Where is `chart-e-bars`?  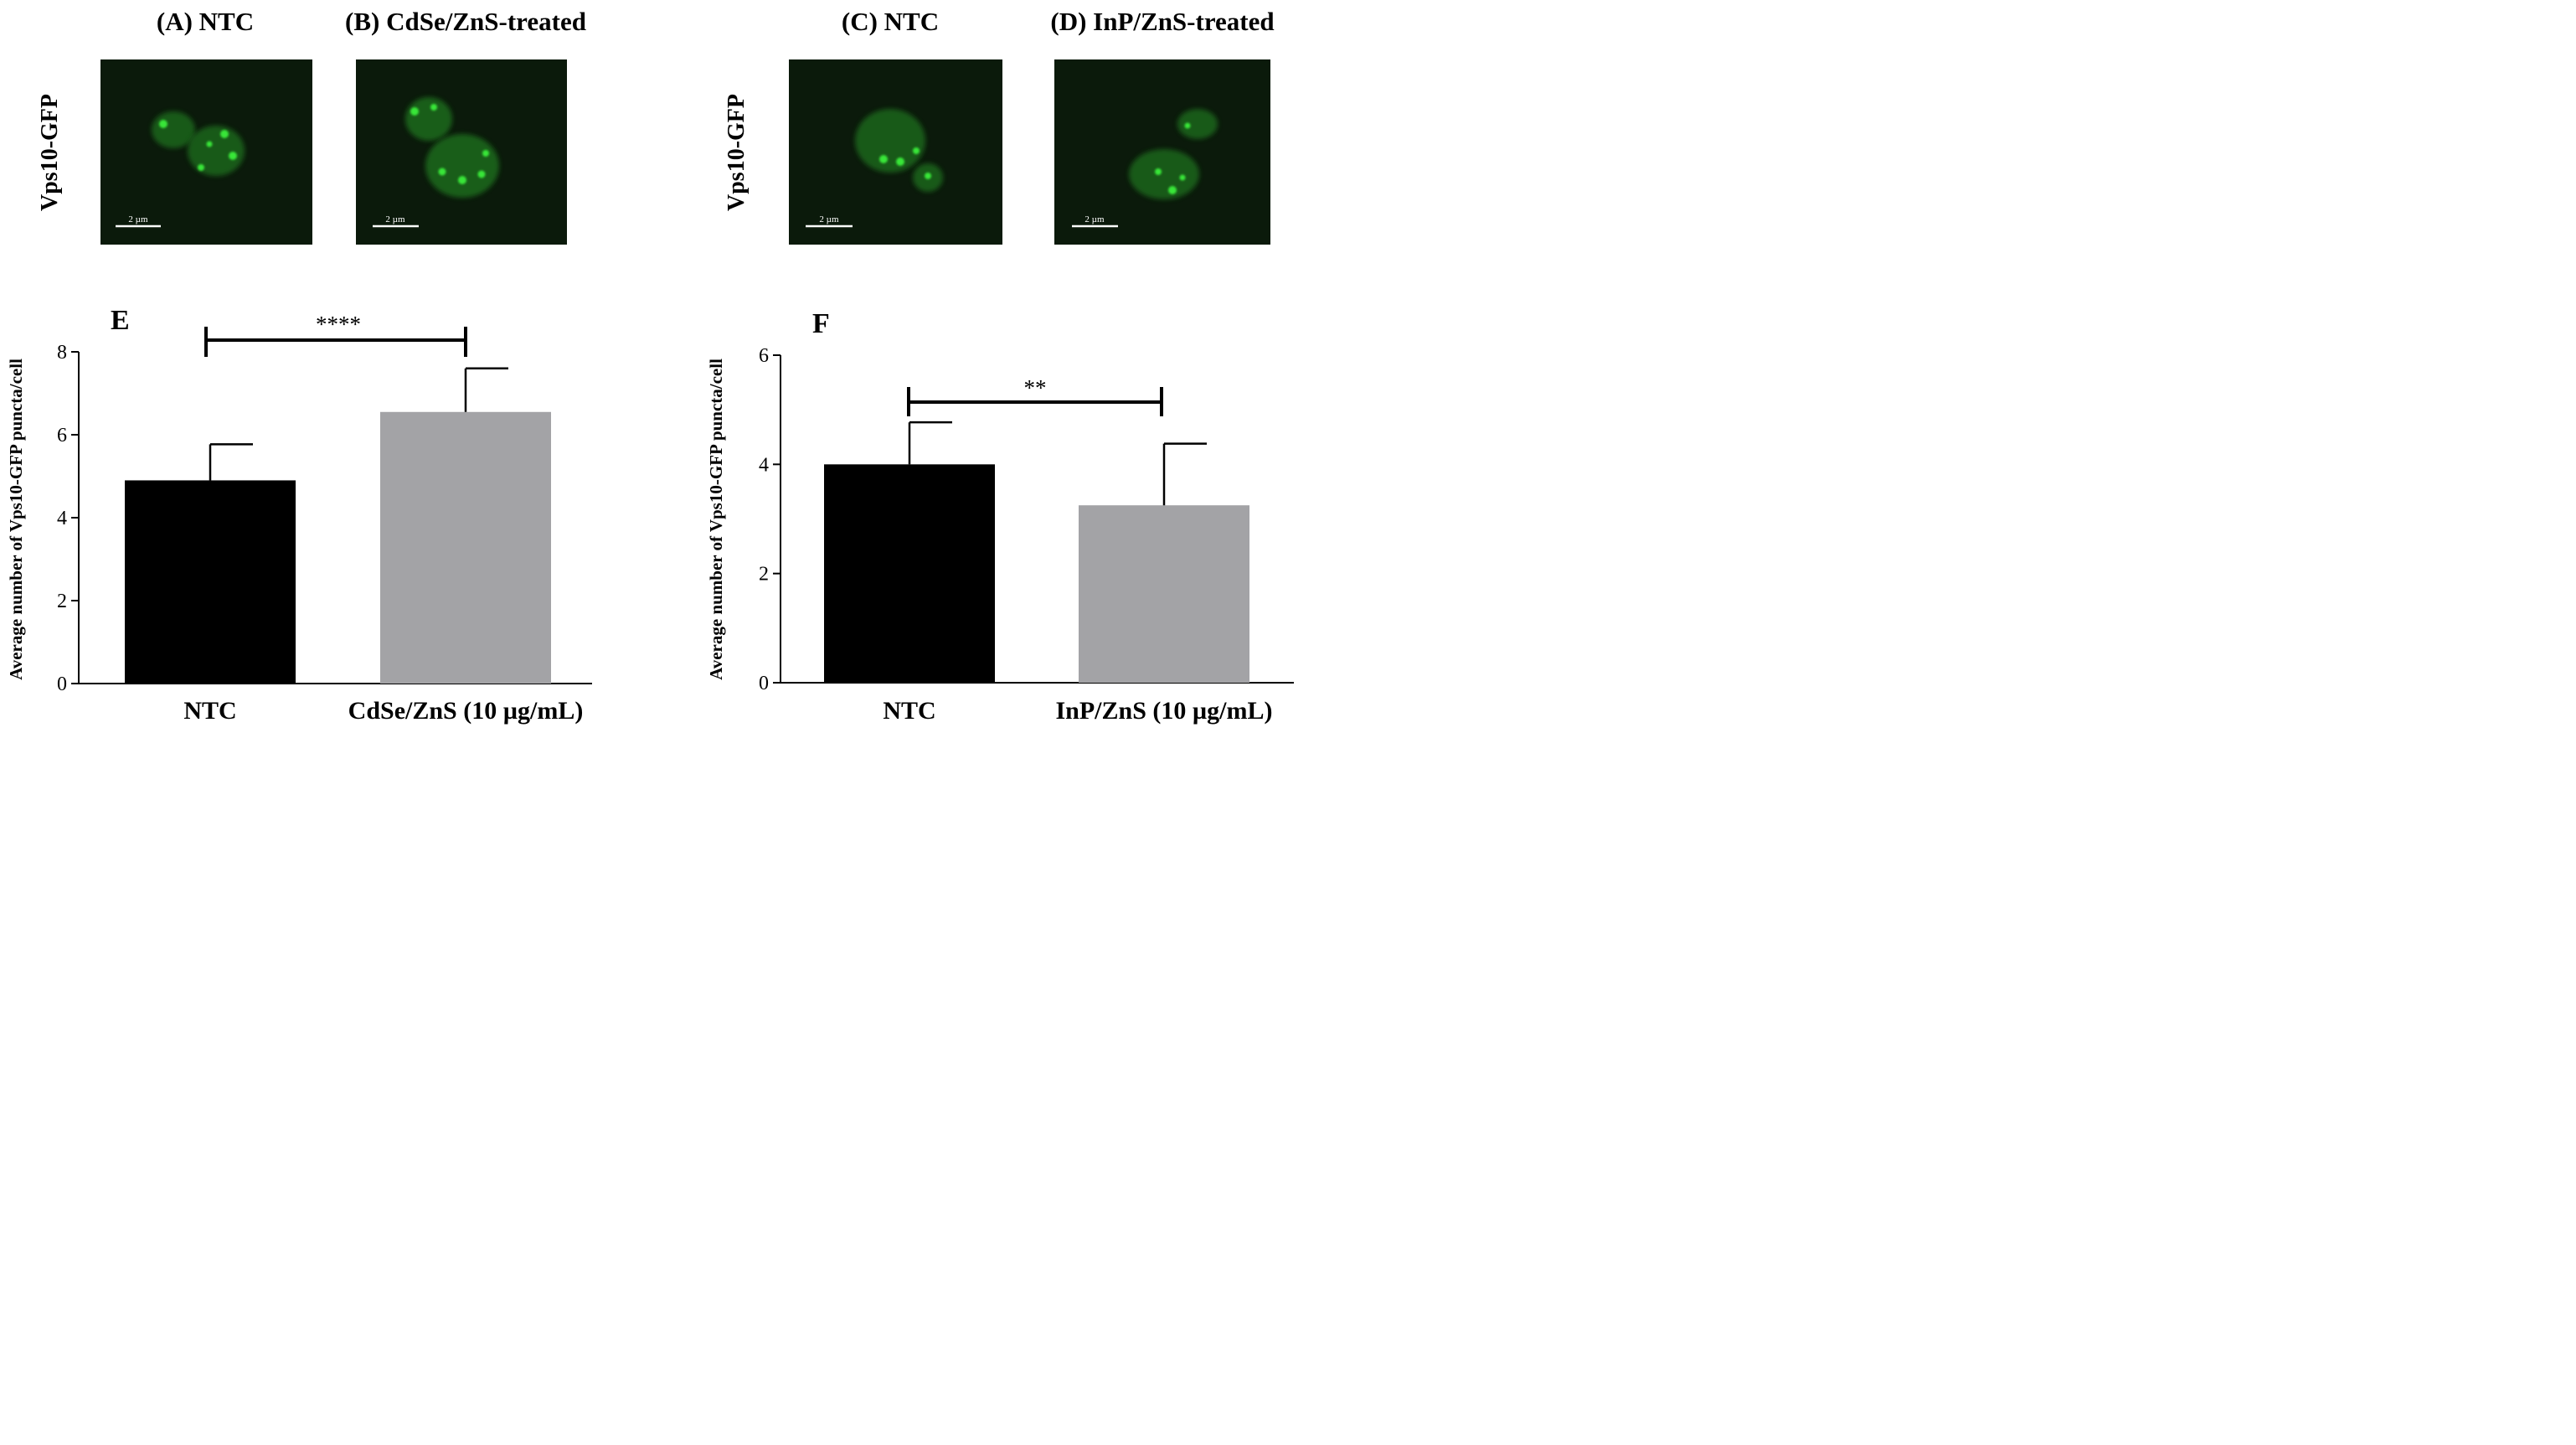 chart-e-bars is located at coordinates (338, 548).